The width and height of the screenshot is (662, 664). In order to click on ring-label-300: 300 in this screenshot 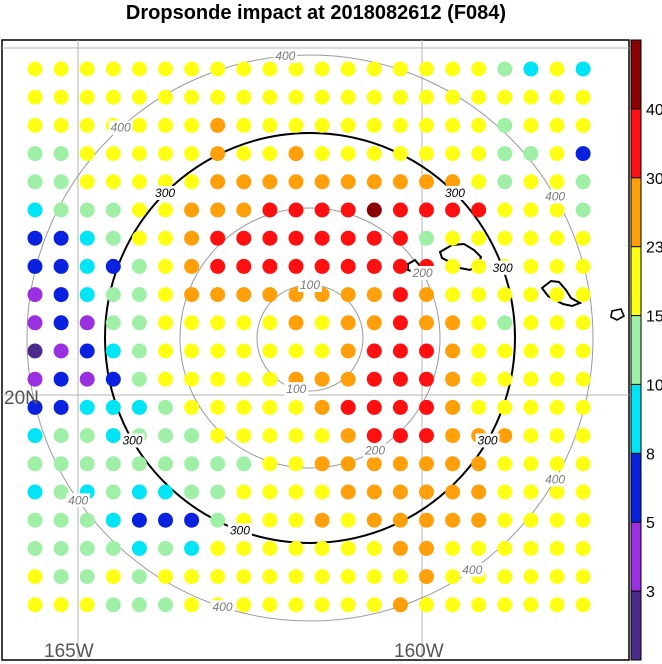, I will do `click(132, 441)`.